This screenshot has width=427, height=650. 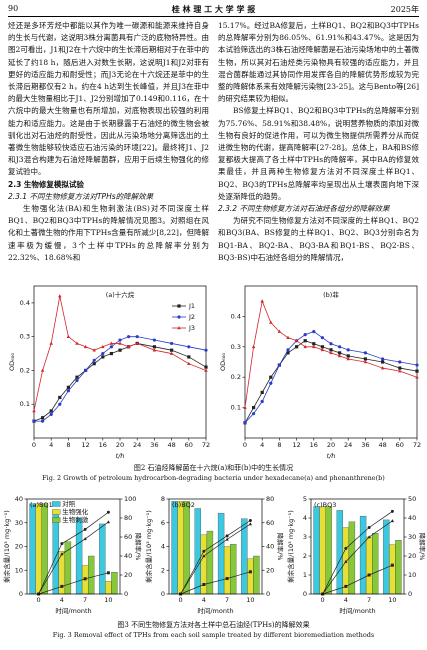 I want to click on caption-cn: 图3 不同生物修复方法对各土样中总石油烃(TPHs)的降解效果, so click(x=213, y=625).